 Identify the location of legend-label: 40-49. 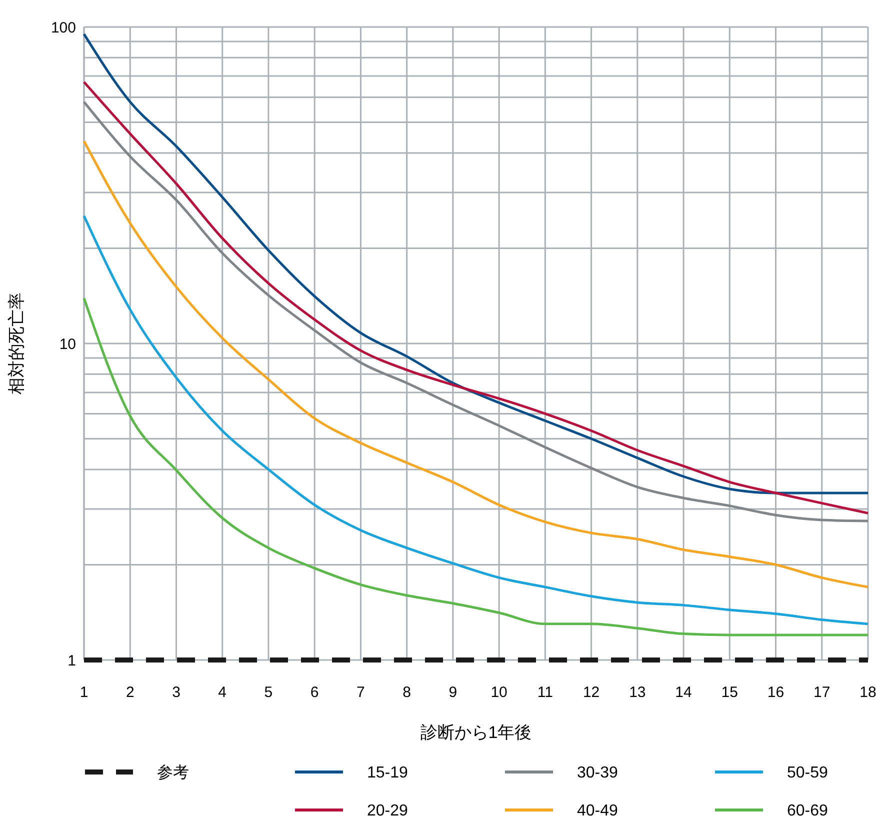
(597, 811).